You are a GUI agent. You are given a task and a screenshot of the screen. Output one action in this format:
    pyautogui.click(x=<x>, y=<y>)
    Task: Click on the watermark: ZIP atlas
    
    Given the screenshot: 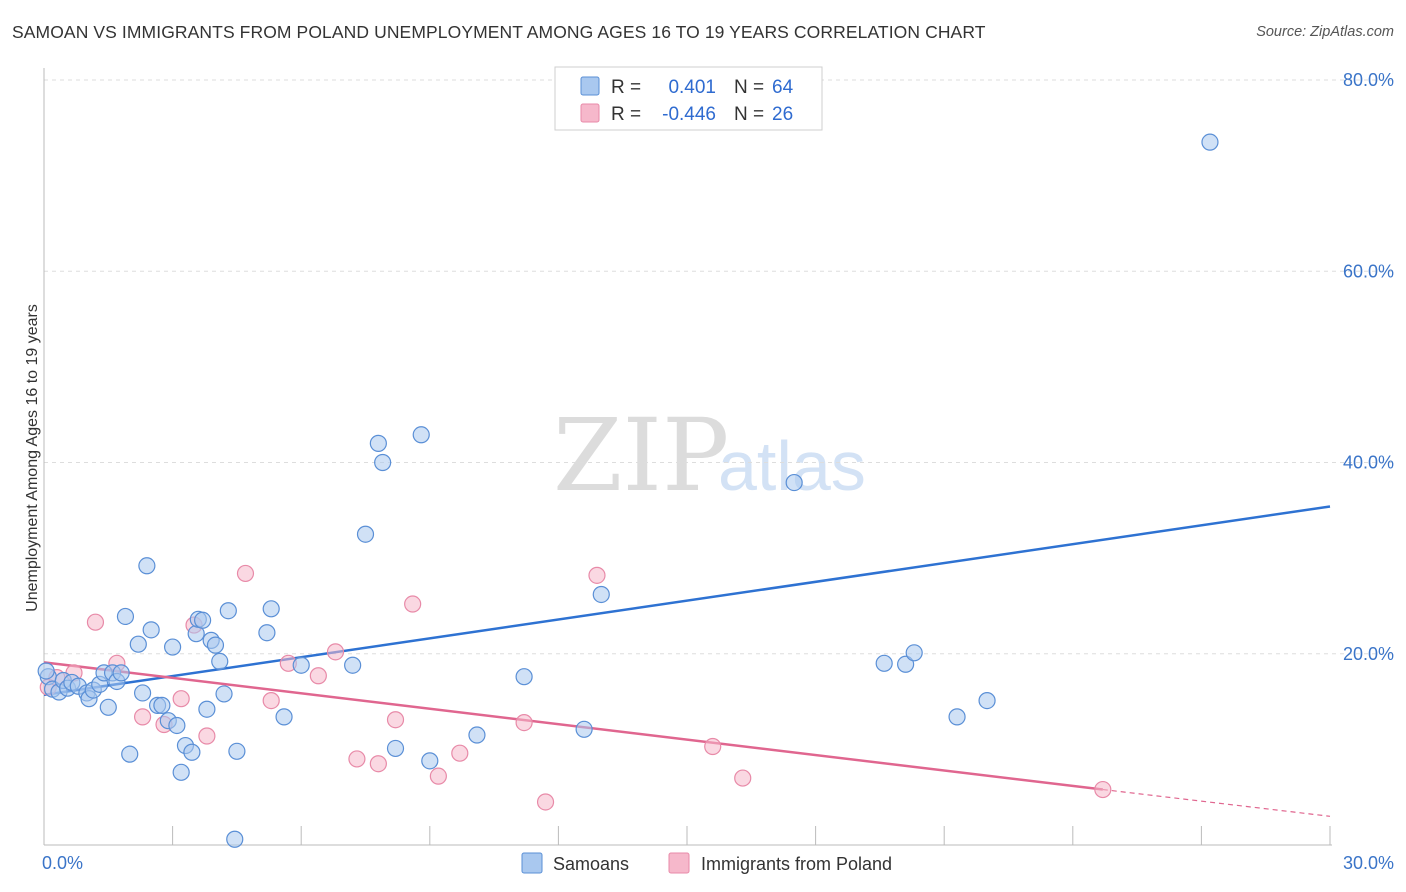 What is the action you would take?
    pyautogui.click(x=709, y=455)
    